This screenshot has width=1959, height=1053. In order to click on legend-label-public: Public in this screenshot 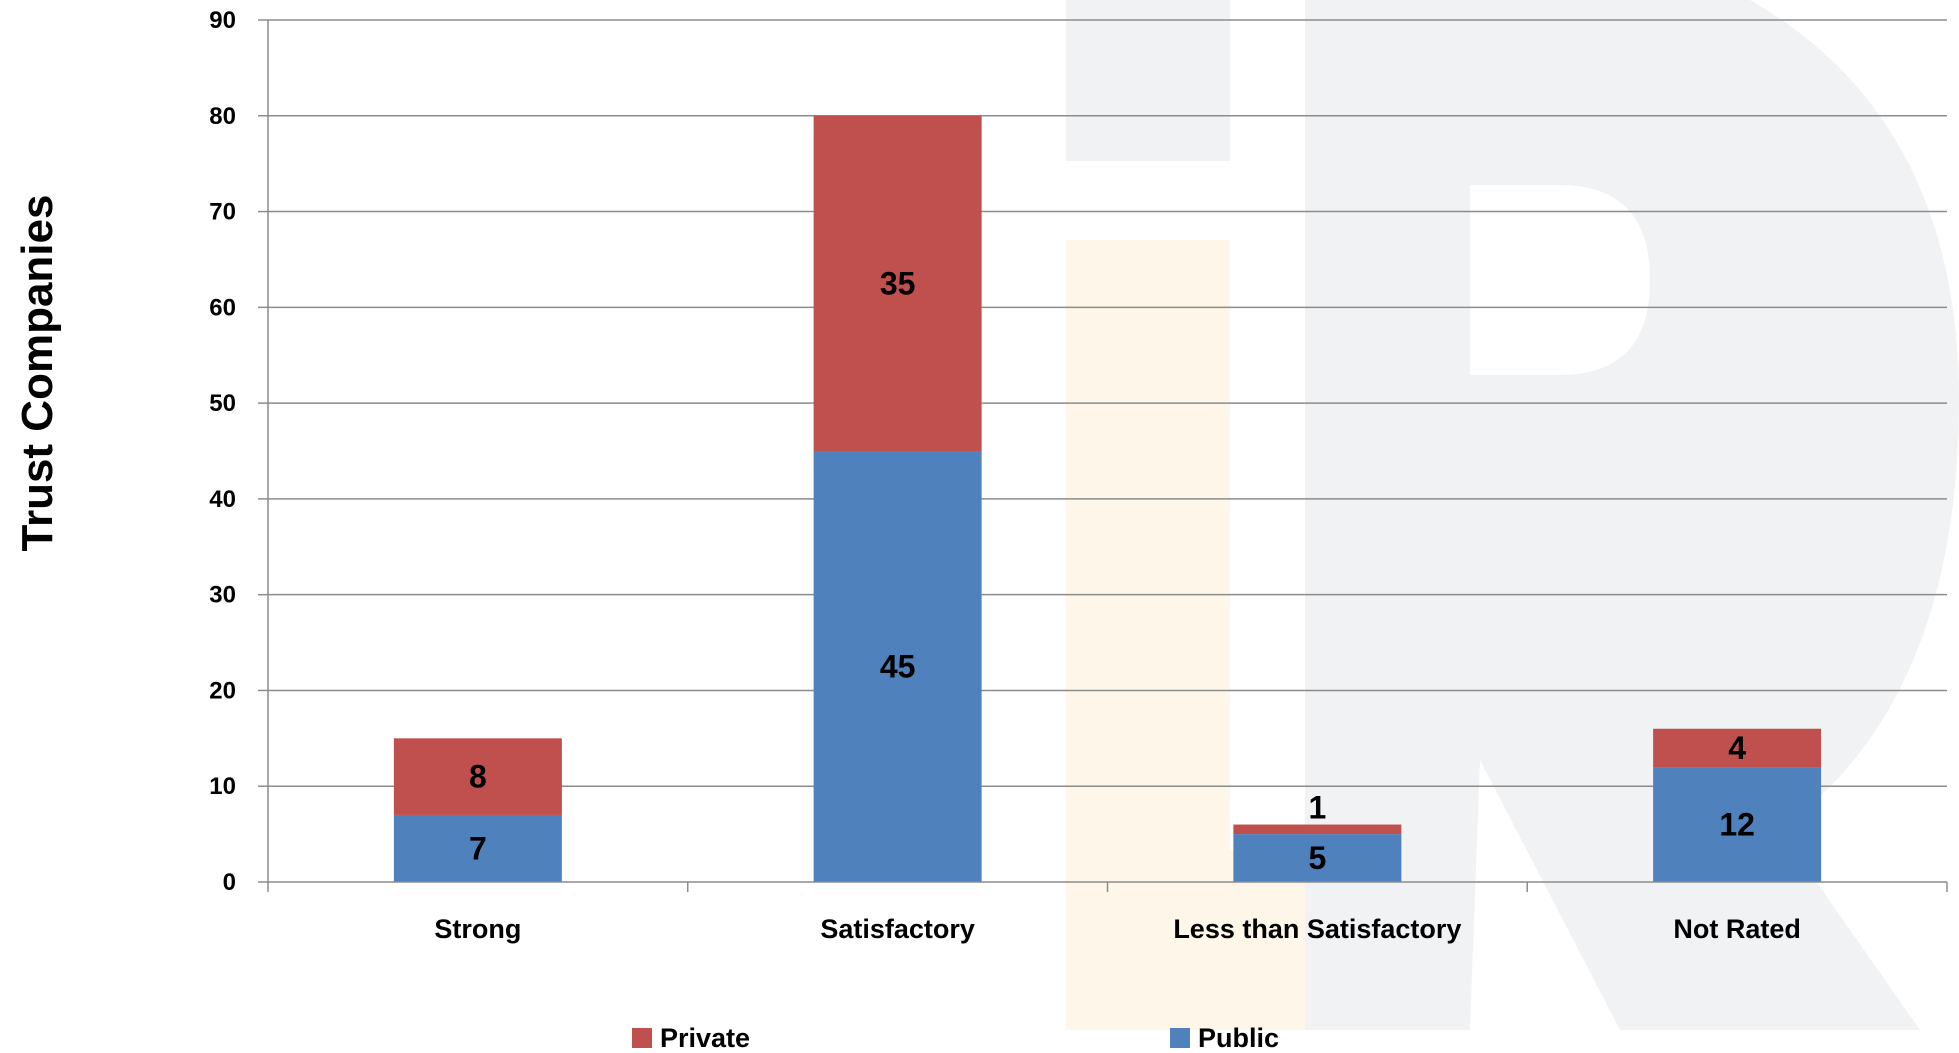, I will do `click(1238, 1038)`.